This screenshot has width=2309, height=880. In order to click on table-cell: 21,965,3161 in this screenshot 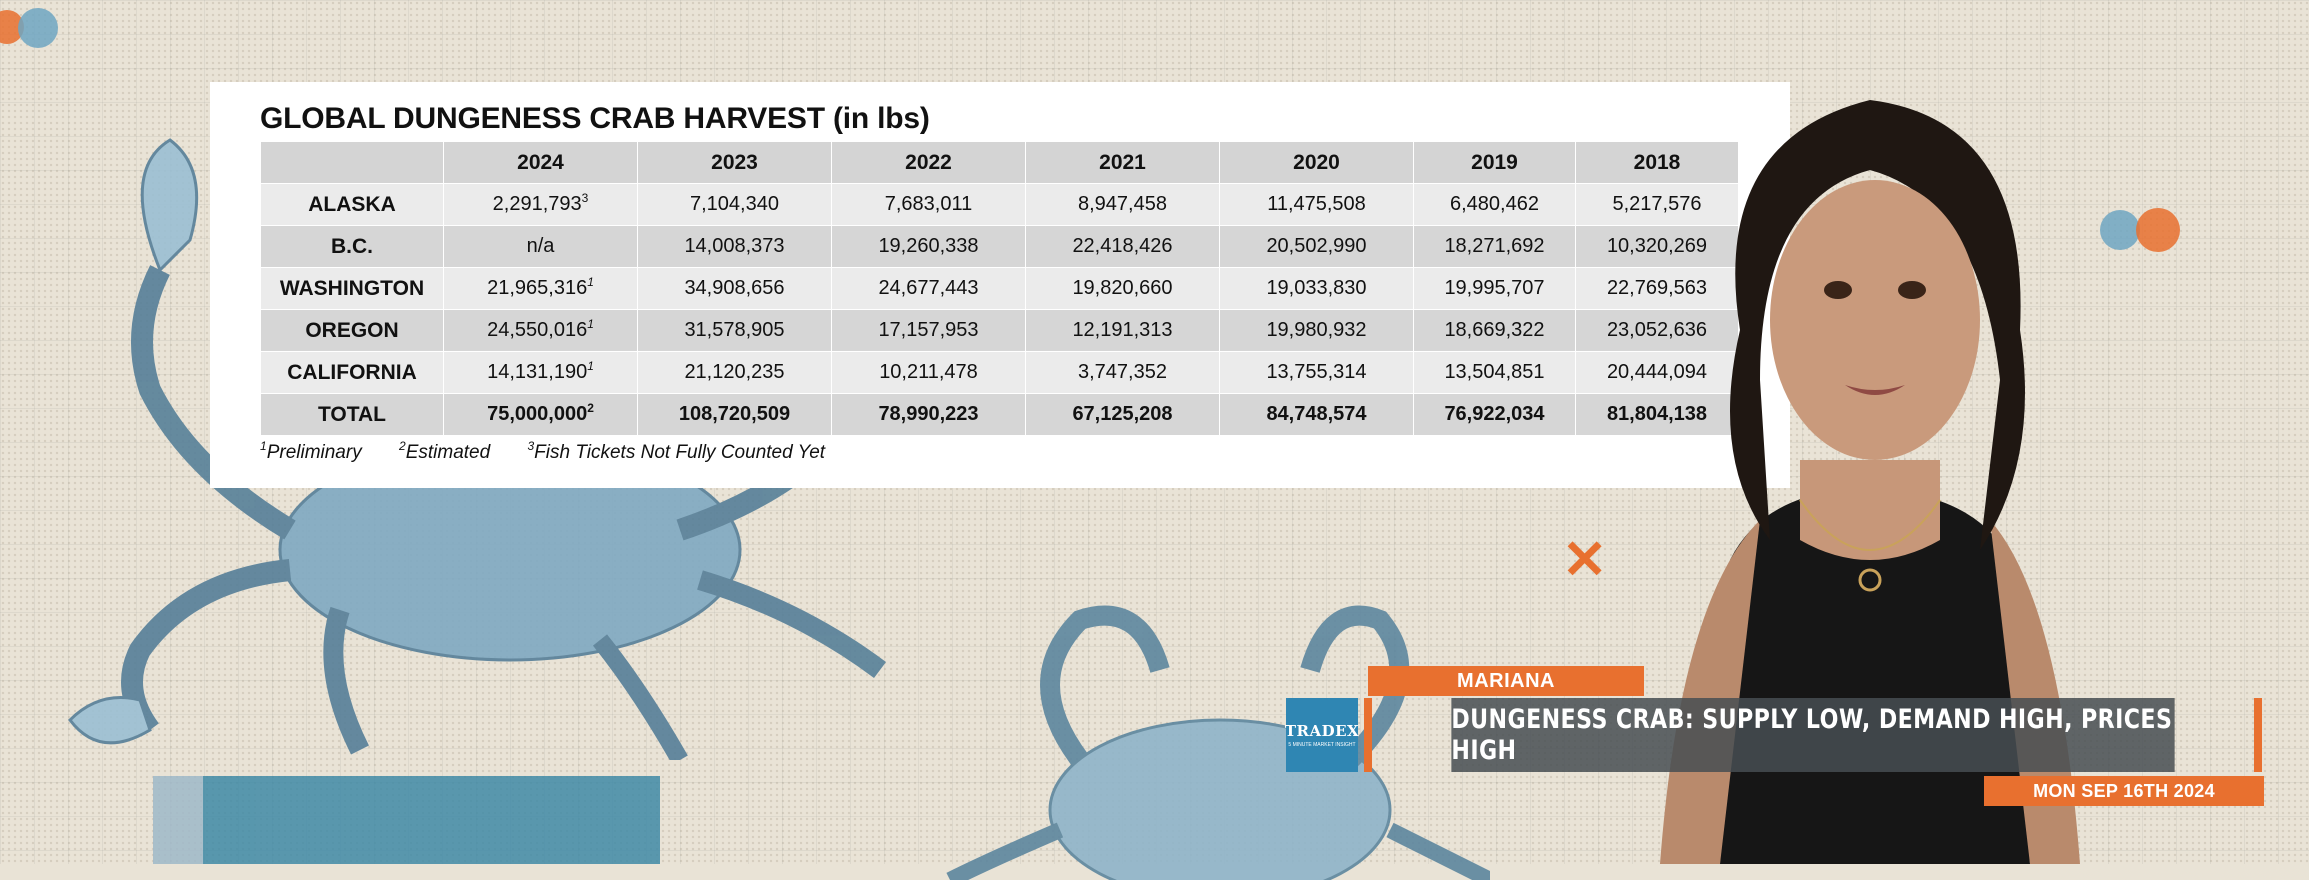, I will do `click(540, 288)`.